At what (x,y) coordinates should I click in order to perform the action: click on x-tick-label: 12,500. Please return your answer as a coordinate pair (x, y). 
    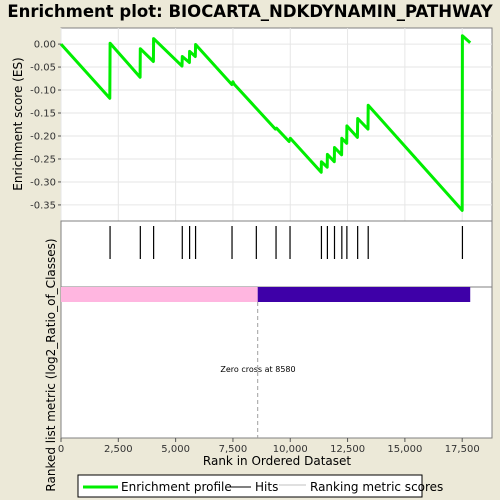
    Looking at the image, I should click on (347, 449).